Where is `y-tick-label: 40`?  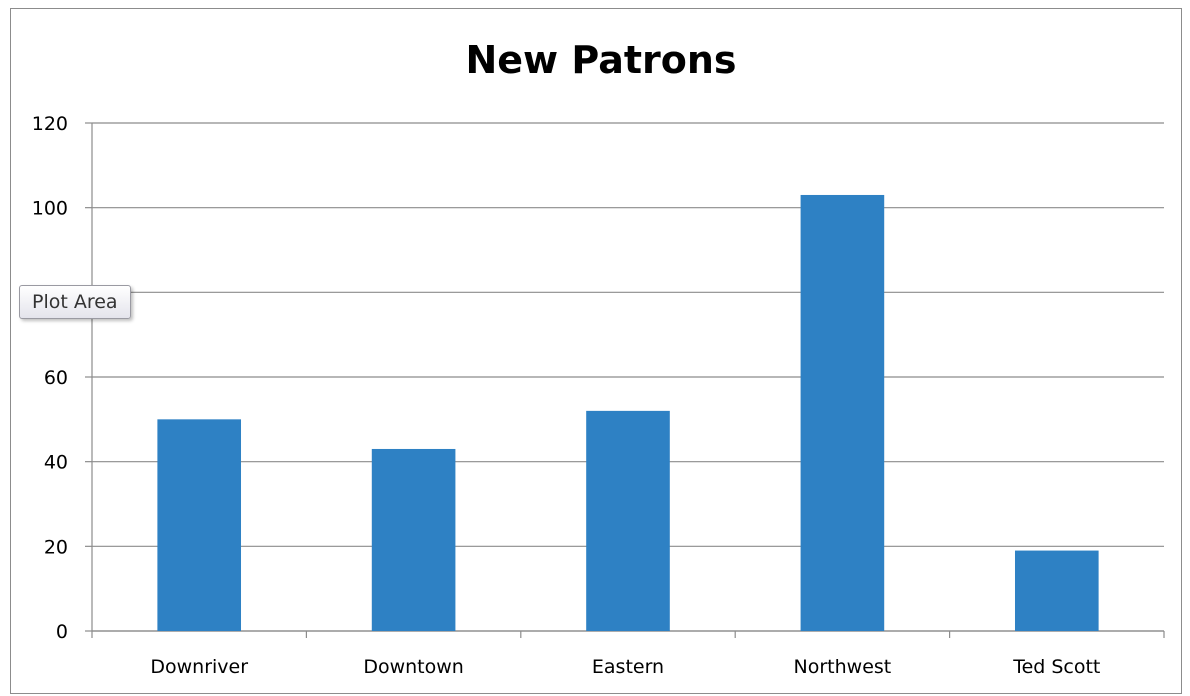
y-tick-label: 40 is located at coordinates (56, 463).